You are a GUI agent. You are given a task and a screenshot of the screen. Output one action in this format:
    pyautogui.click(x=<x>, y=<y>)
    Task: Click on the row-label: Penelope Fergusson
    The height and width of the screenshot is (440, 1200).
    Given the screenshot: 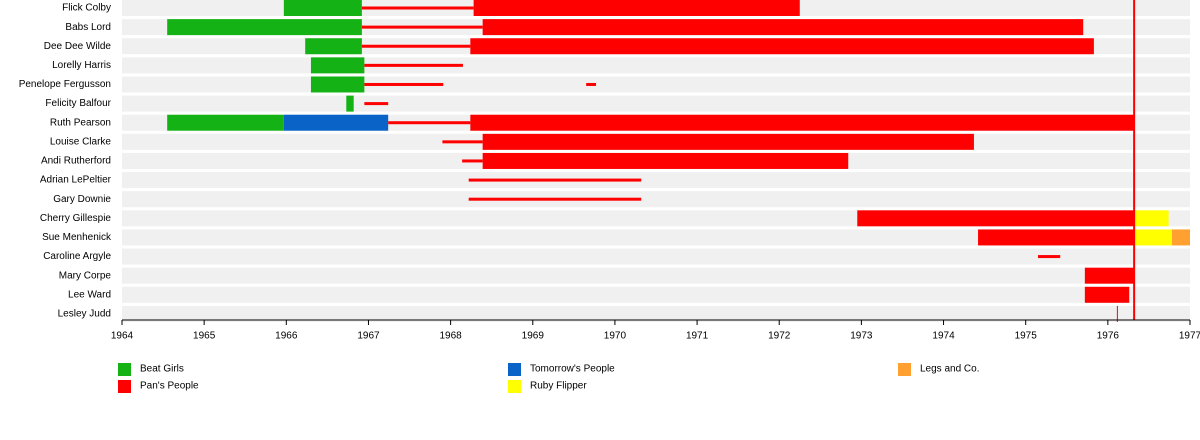 What is the action you would take?
    pyautogui.click(x=65, y=84)
    